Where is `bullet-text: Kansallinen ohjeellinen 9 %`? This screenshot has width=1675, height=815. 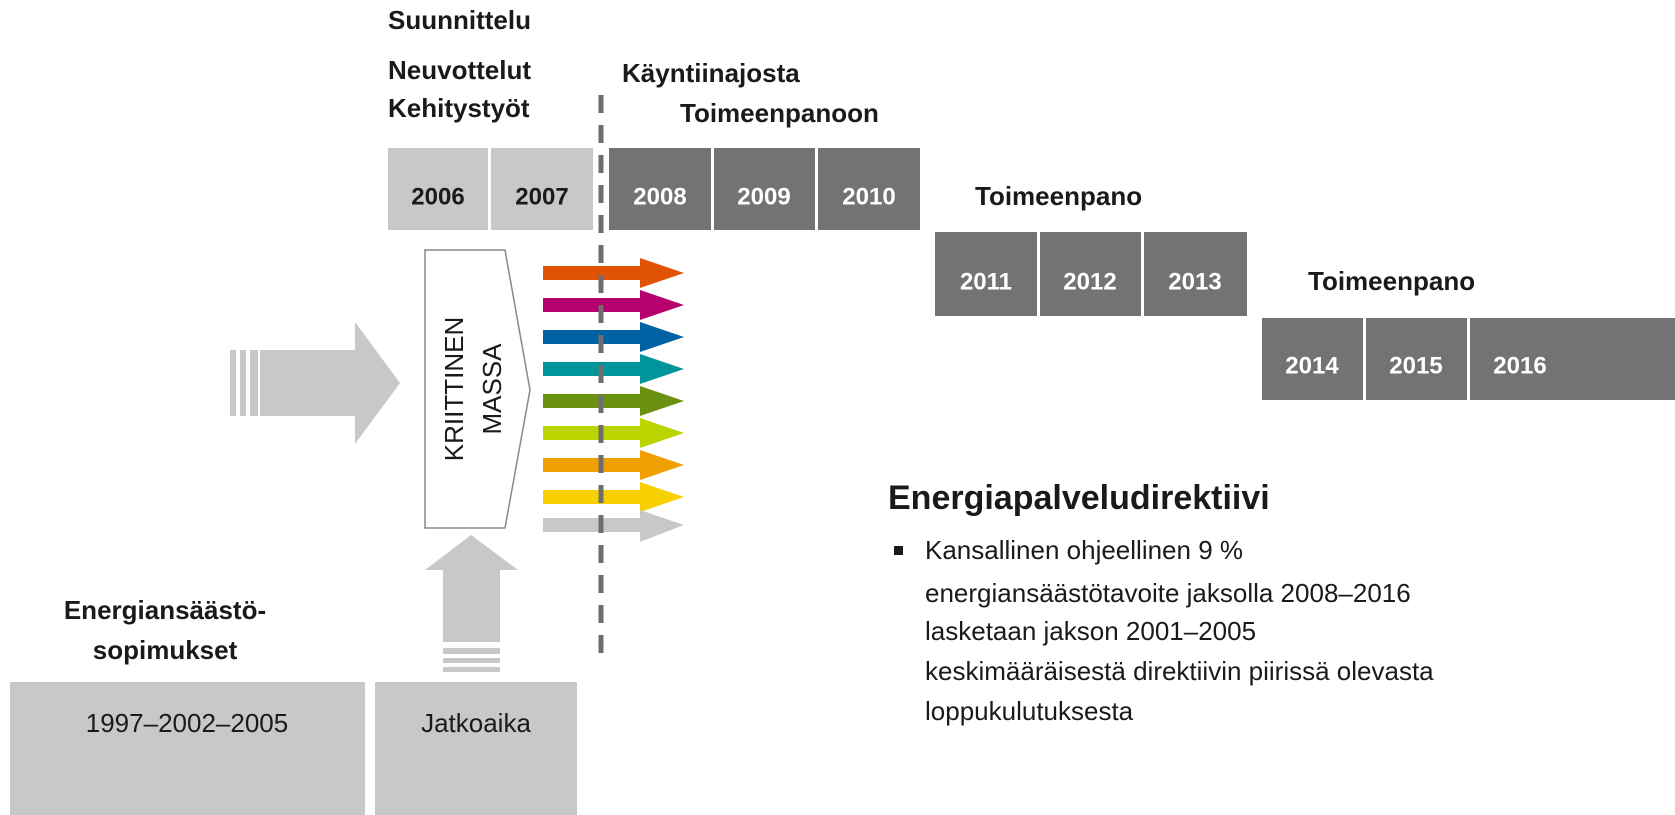
bullet-text: Kansallinen ohjeellinen 9 % is located at coordinates (1084, 550).